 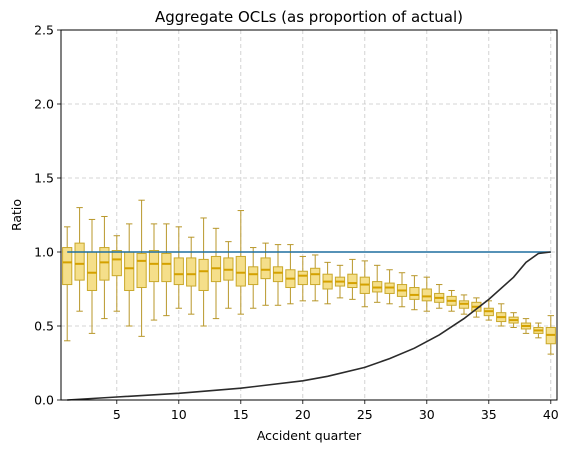 I want to click on y-tick-label: 2.5, so click(x=44, y=30).